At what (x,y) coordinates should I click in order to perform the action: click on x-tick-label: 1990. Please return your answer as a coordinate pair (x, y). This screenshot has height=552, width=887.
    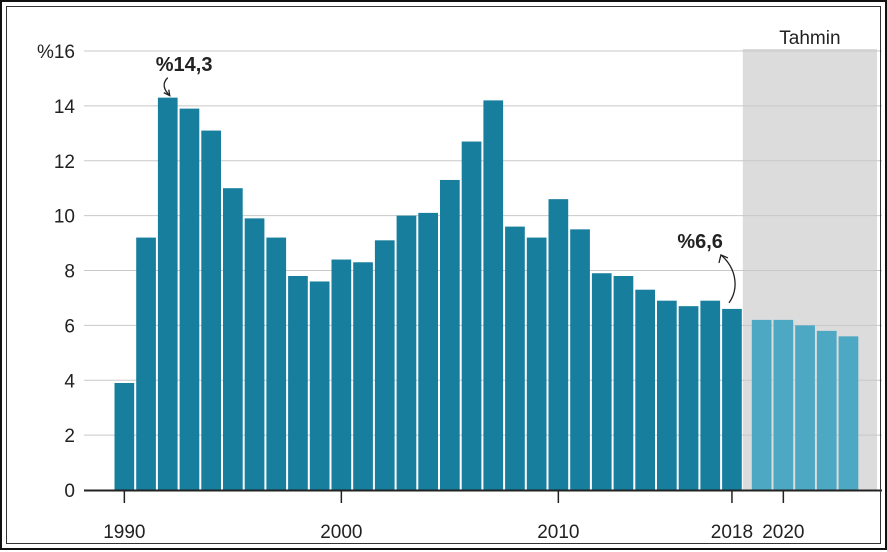
    Looking at the image, I should click on (124, 532).